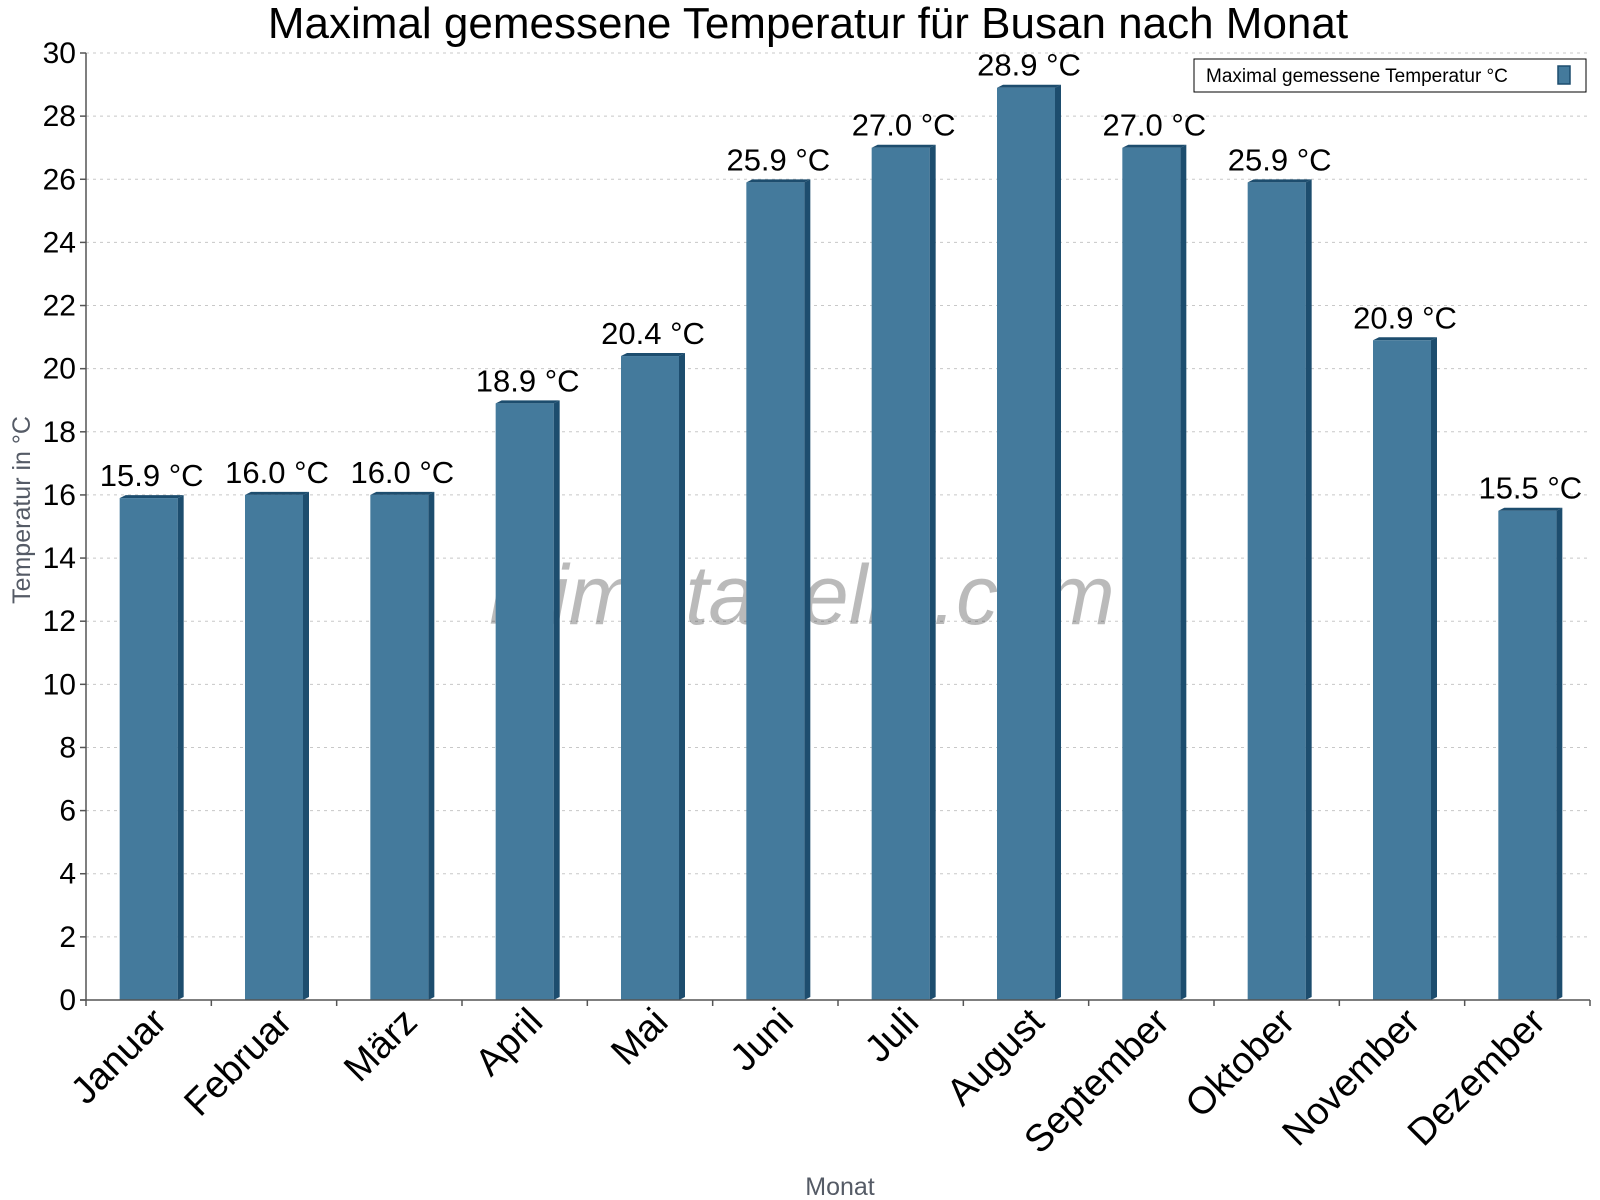 The image size is (1600, 1200). What do you see at coordinates (1029, 65) in the screenshot?
I see `data-label: 28.9 °C` at bounding box center [1029, 65].